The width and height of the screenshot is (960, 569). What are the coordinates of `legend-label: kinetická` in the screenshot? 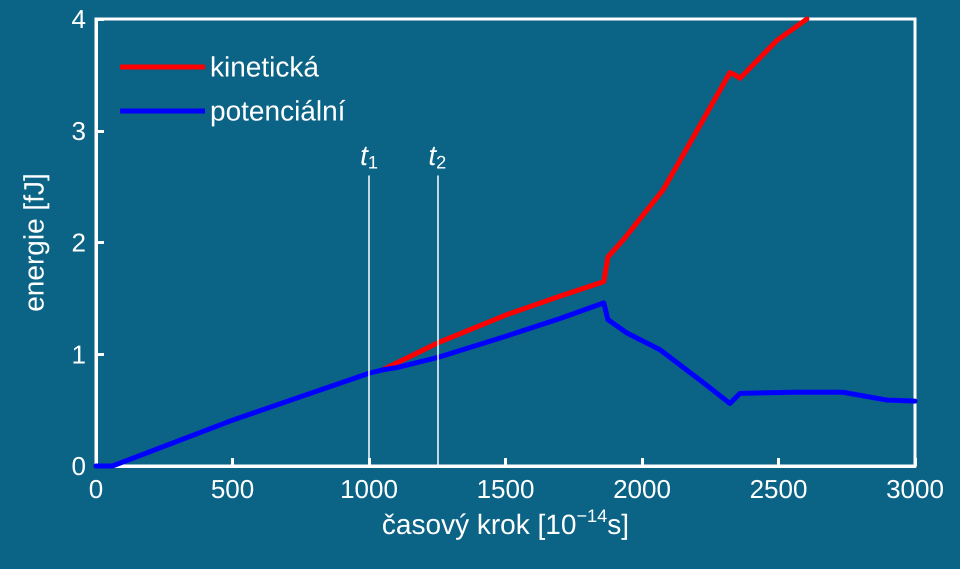 It's located at (265, 67).